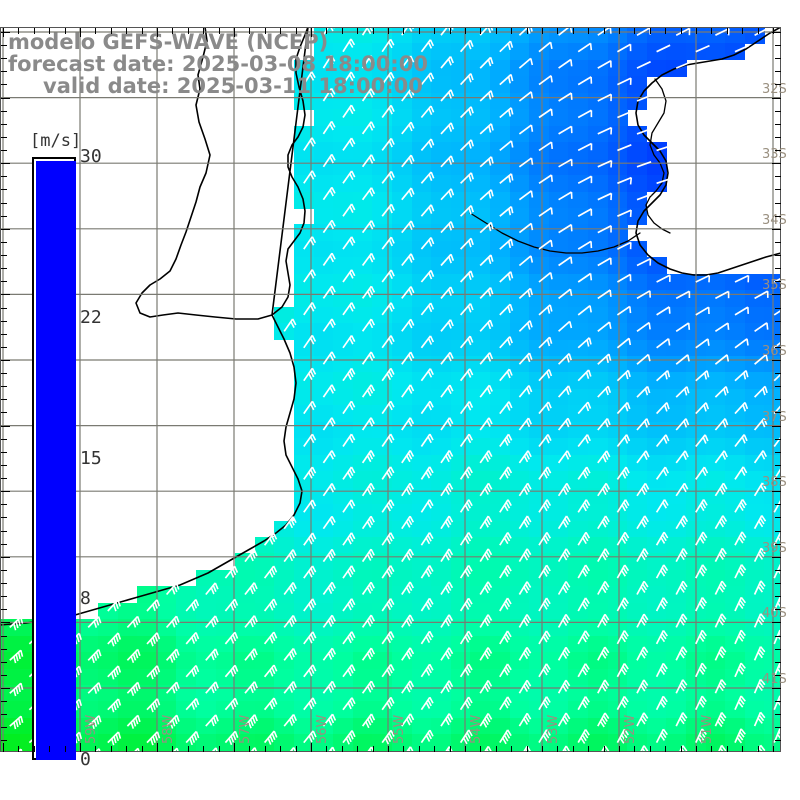 The image size is (800, 800). I want to click on longitude-label-52W: 52W, so click(630, 729).